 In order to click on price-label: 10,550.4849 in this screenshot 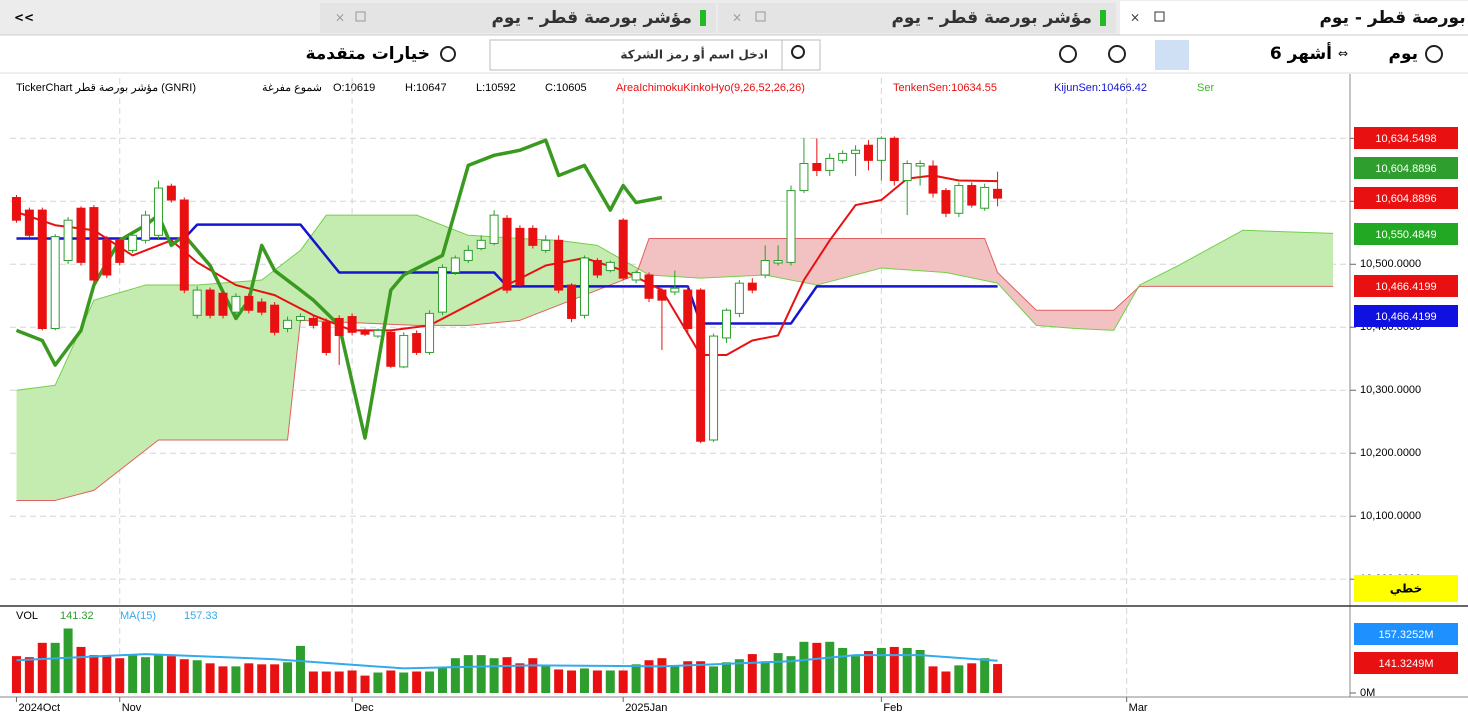, I will do `click(1405, 235)`.